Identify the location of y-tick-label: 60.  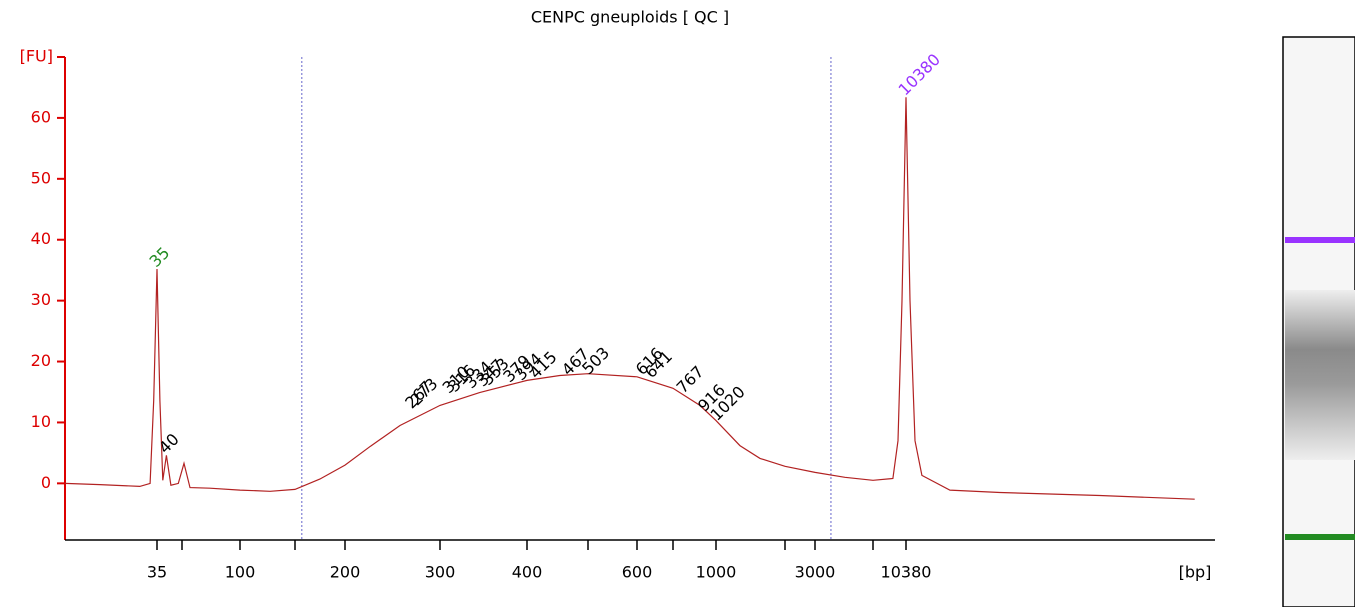
(41, 116).